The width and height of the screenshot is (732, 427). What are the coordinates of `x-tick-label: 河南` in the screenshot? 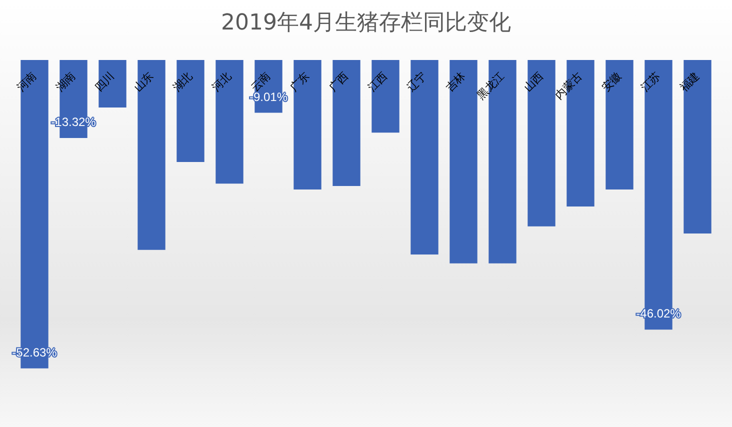 It's located at (27, 81).